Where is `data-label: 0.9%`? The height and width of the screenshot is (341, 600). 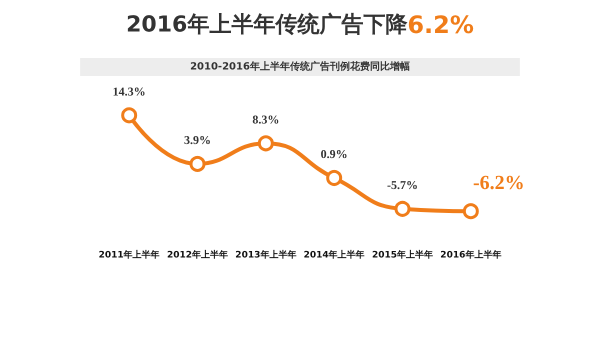 data-label: 0.9% is located at coordinates (334, 153).